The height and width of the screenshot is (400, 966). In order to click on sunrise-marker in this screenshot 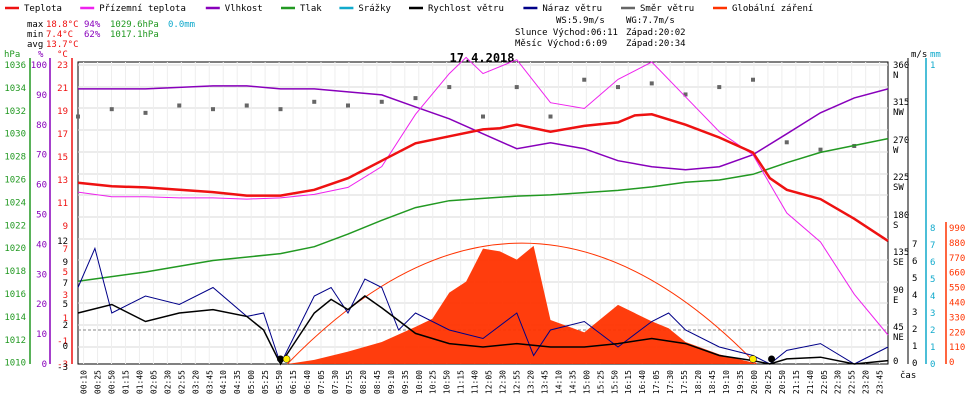, I will do `click(280, 359)`.